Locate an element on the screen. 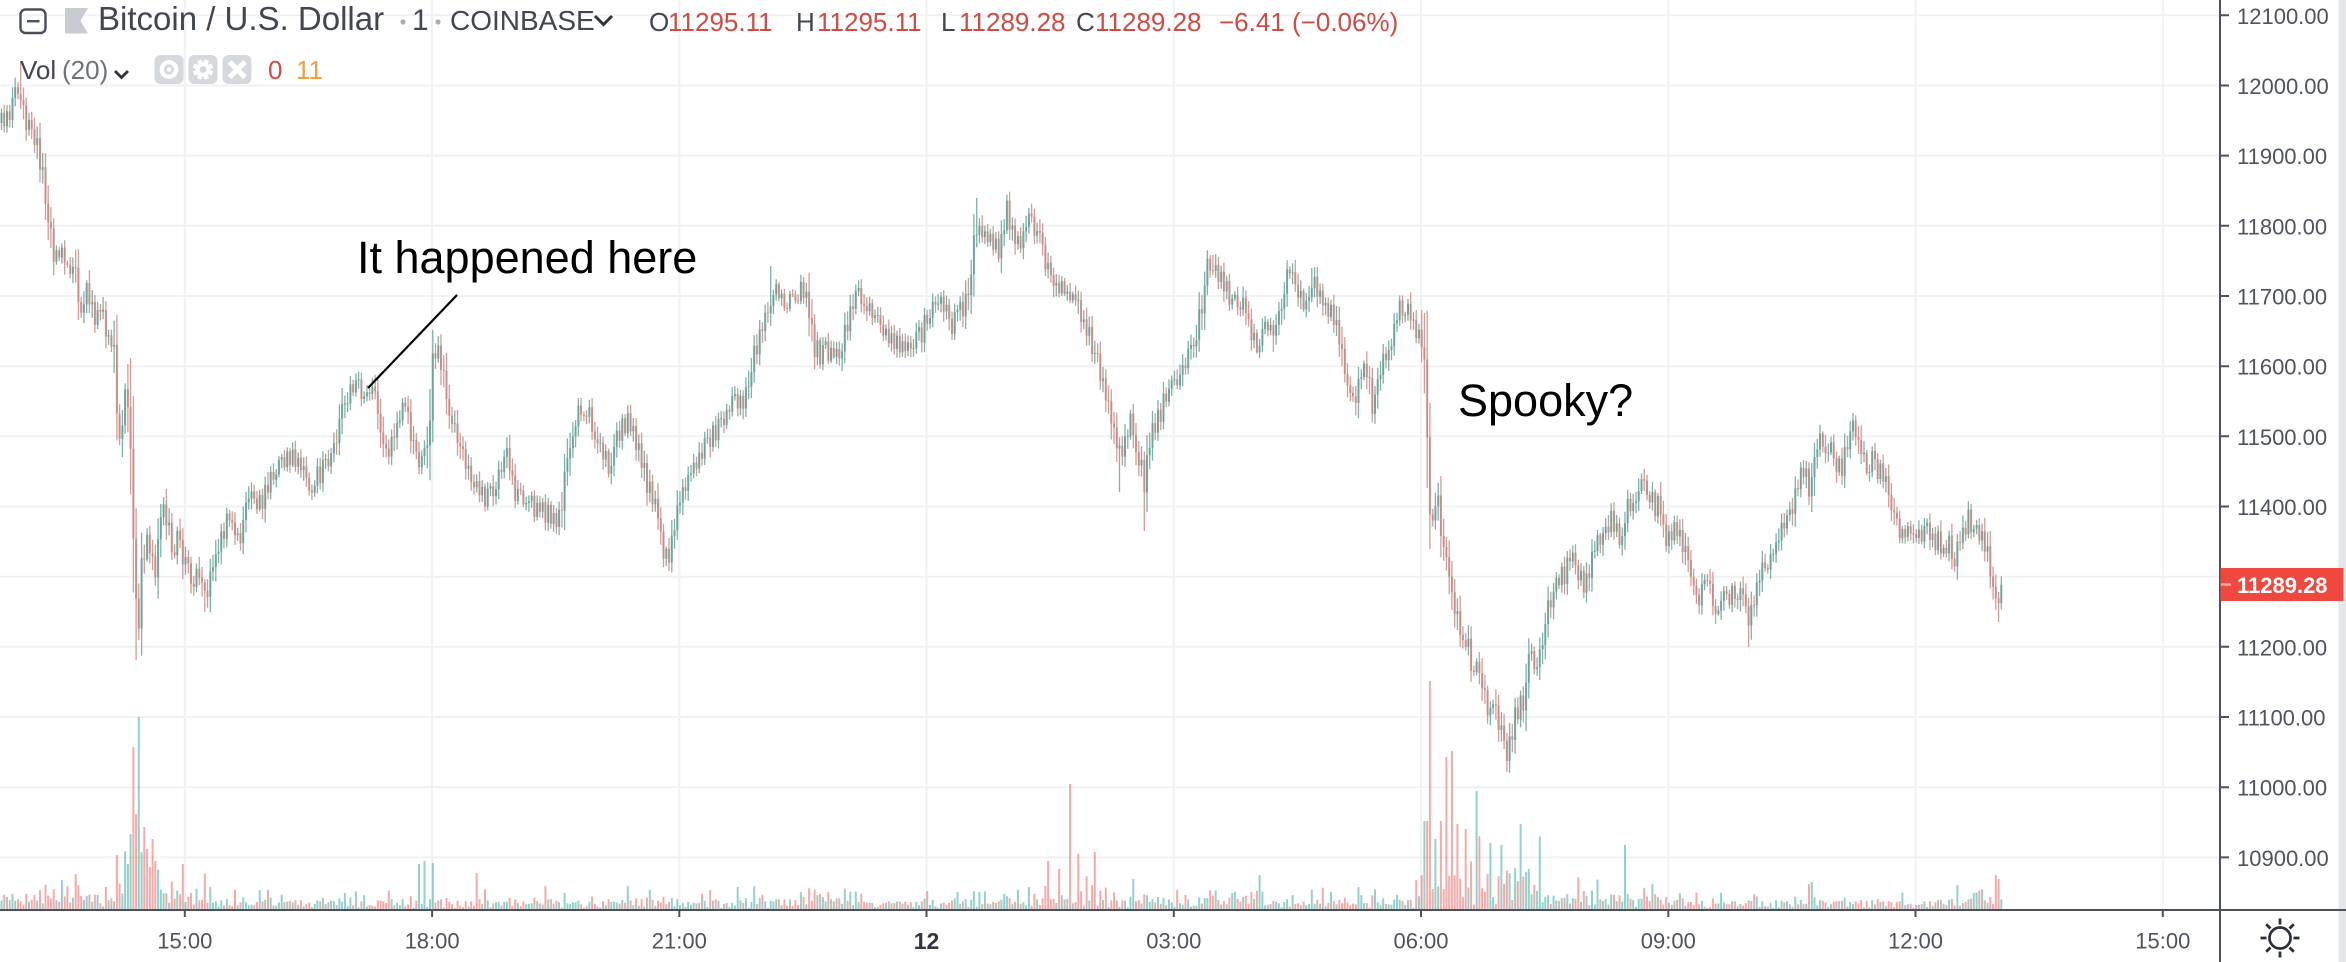 This screenshot has height=962, width=2346. svg-text: O is located at coordinates (659, 22).